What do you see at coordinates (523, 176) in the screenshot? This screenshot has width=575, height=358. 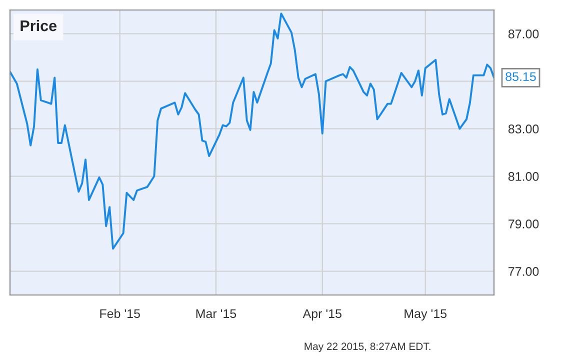 I see `y-tick-label: 81.00` at bounding box center [523, 176].